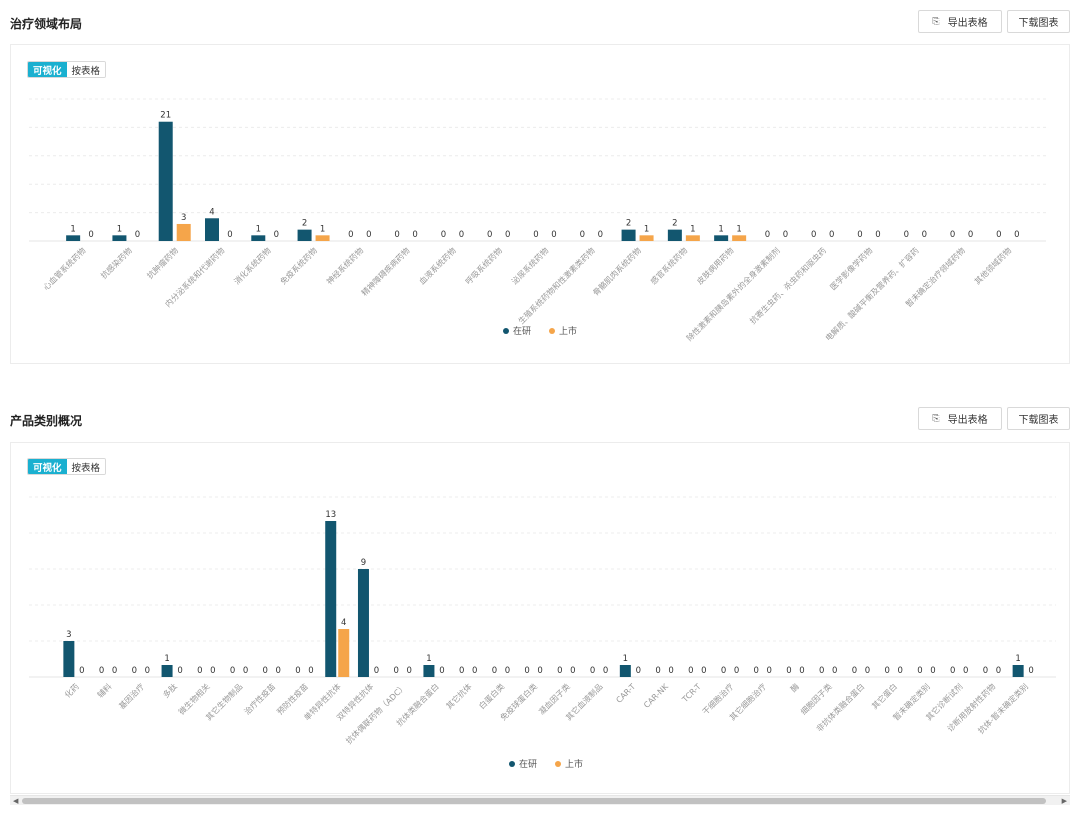 The width and height of the screenshot is (1080, 818). I want to click on export-table-label: 导出表格, so click(967, 420).